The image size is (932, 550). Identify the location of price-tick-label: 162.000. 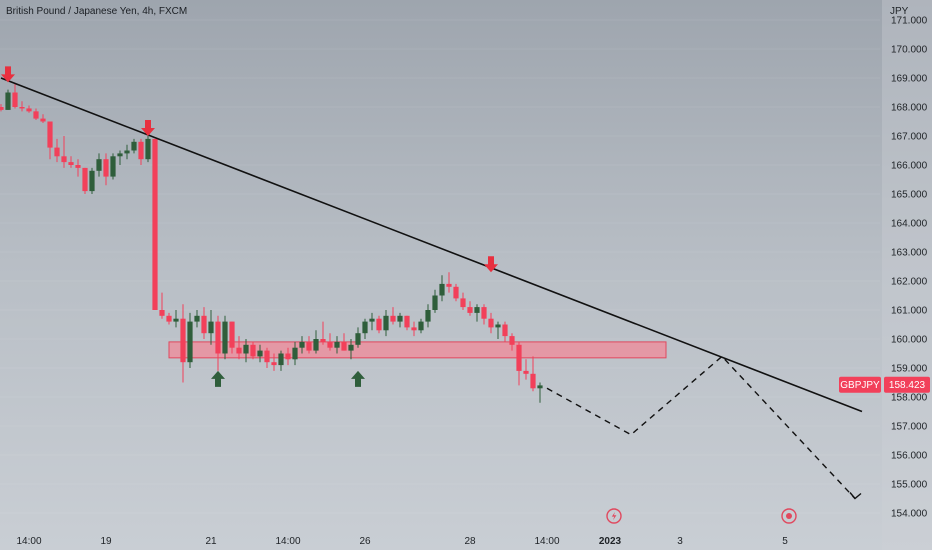
(909, 282).